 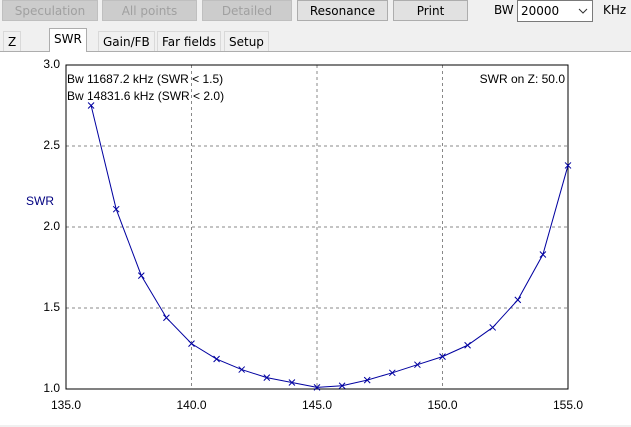 What do you see at coordinates (40, 201) in the screenshot?
I see `y-axis-label: SWR` at bounding box center [40, 201].